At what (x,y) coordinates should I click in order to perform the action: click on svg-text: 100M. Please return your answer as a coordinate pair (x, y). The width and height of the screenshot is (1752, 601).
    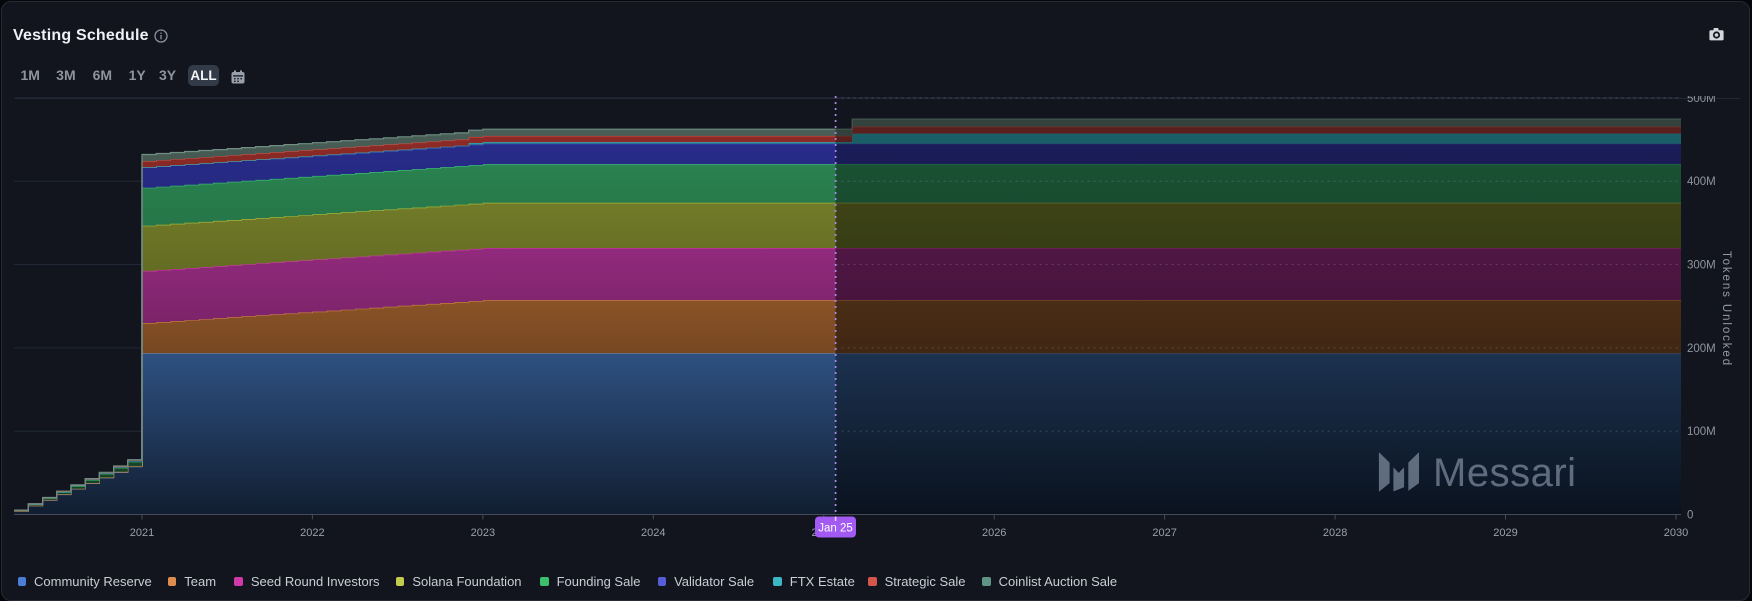
    Looking at the image, I should click on (1701, 432).